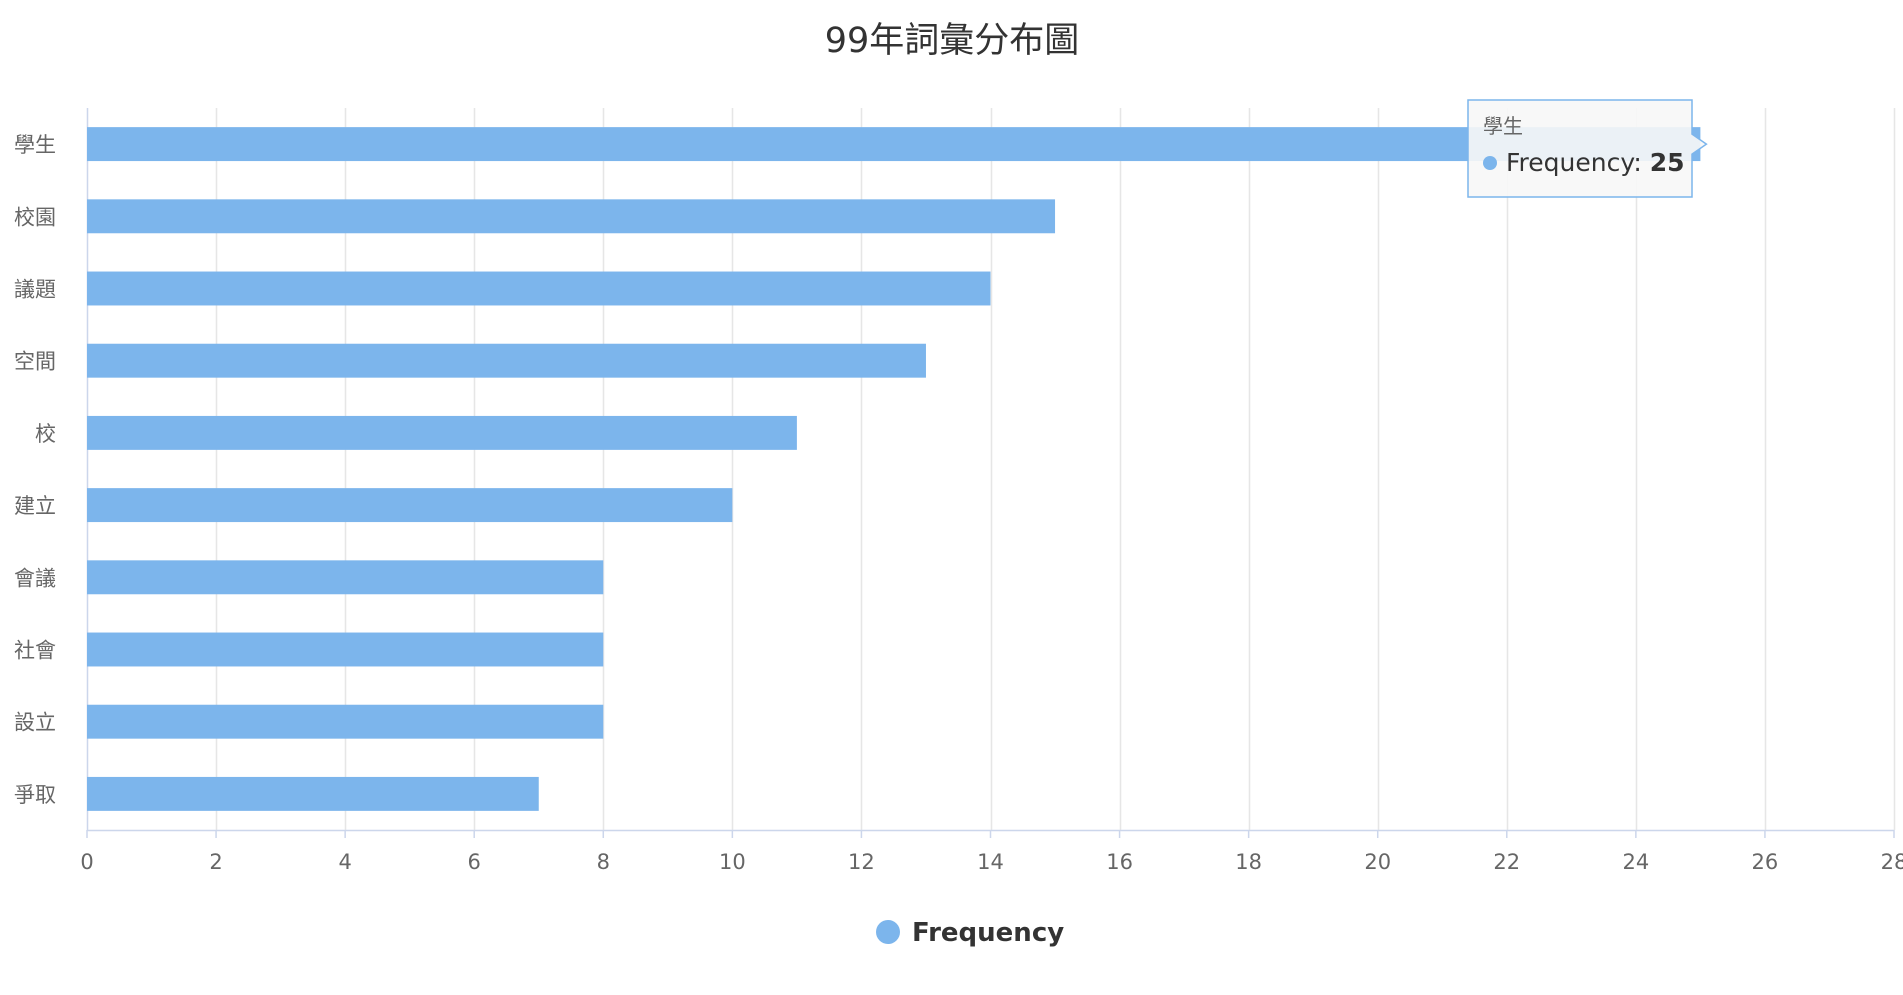 The width and height of the screenshot is (1903, 995). Describe the element at coordinates (1506, 862) in the screenshot. I see `x-tick-label: 22` at that location.